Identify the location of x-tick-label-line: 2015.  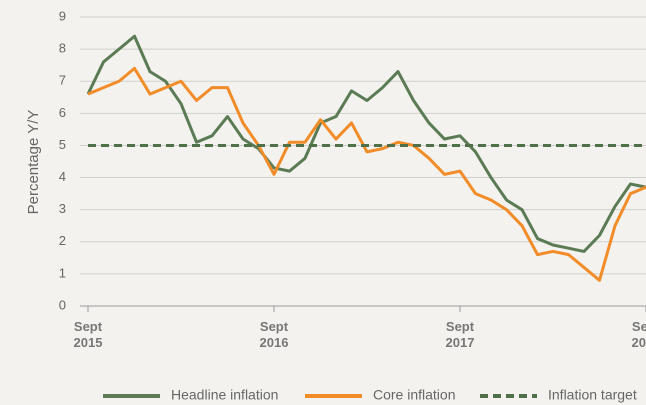
(88, 342).